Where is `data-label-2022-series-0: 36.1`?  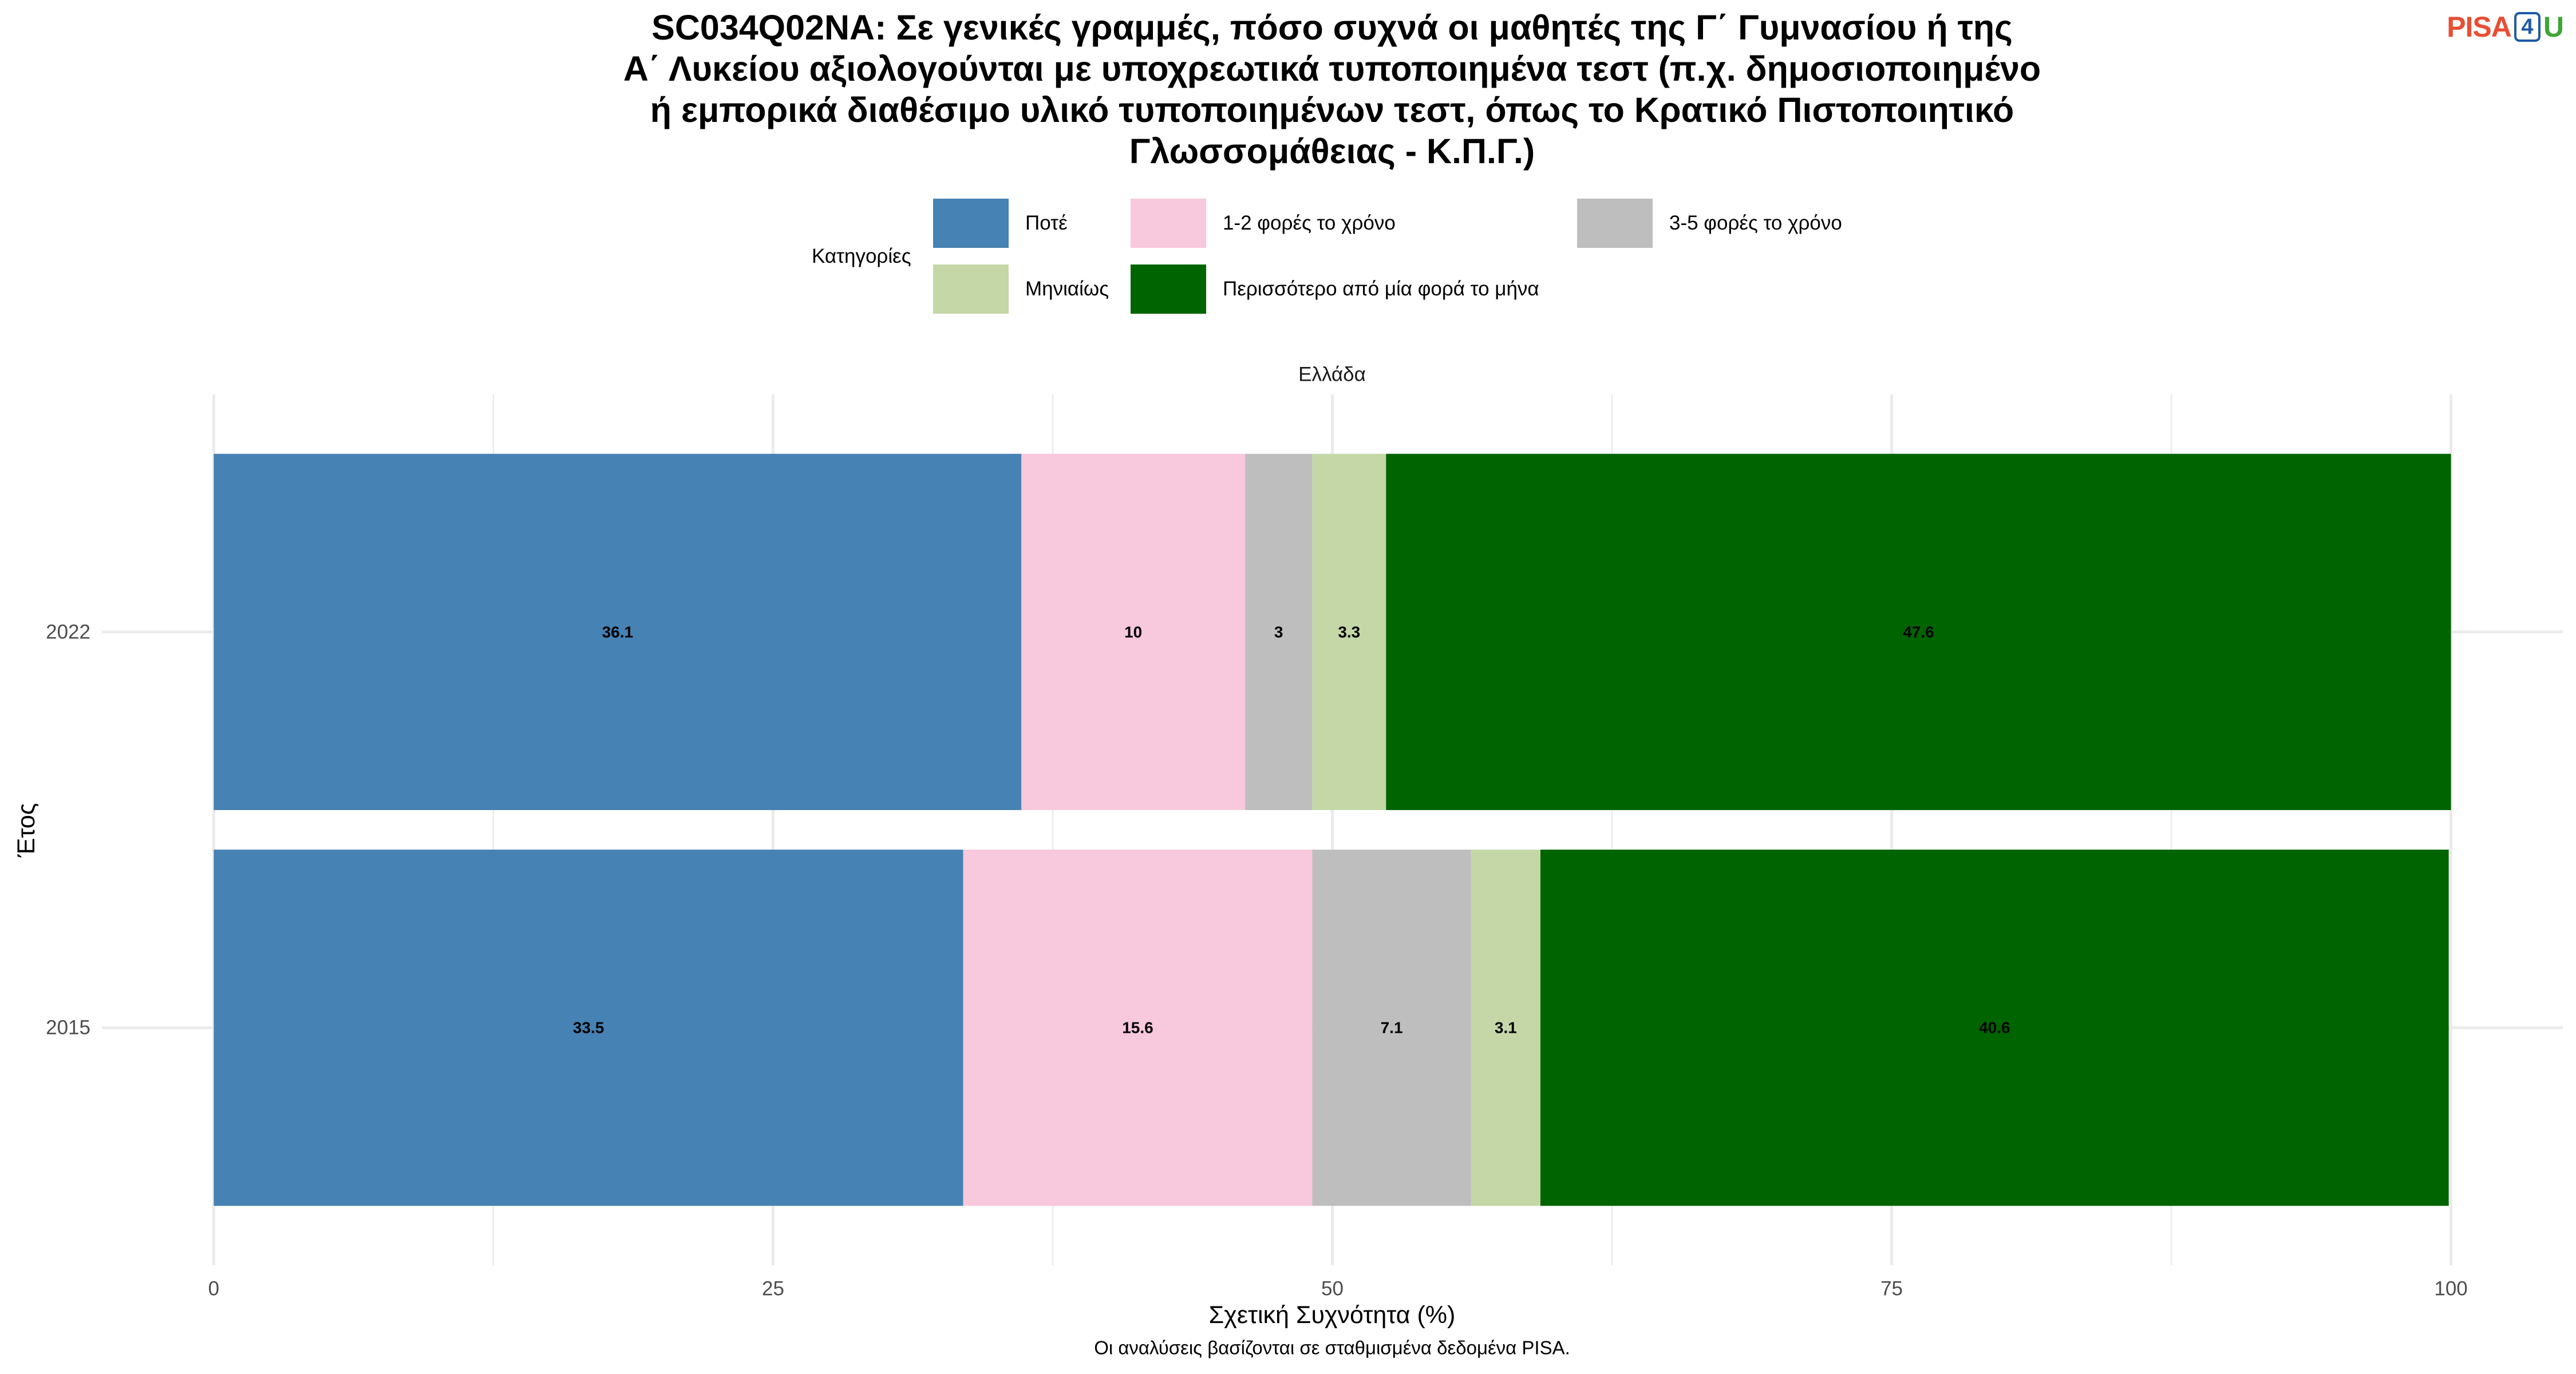 data-label-2022-series-0: 36.1 is located at coordinates (618, 632).